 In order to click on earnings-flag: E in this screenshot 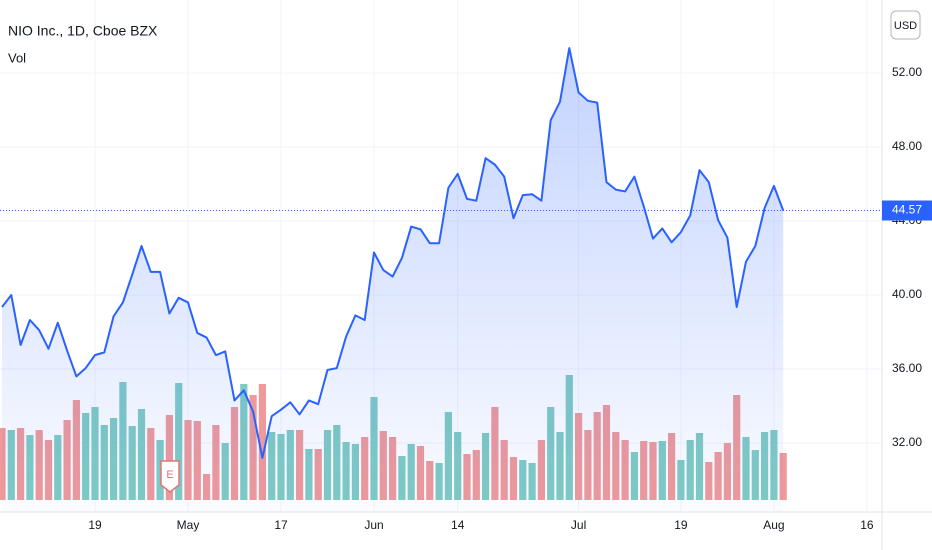, I will do `click(170, 476)`.